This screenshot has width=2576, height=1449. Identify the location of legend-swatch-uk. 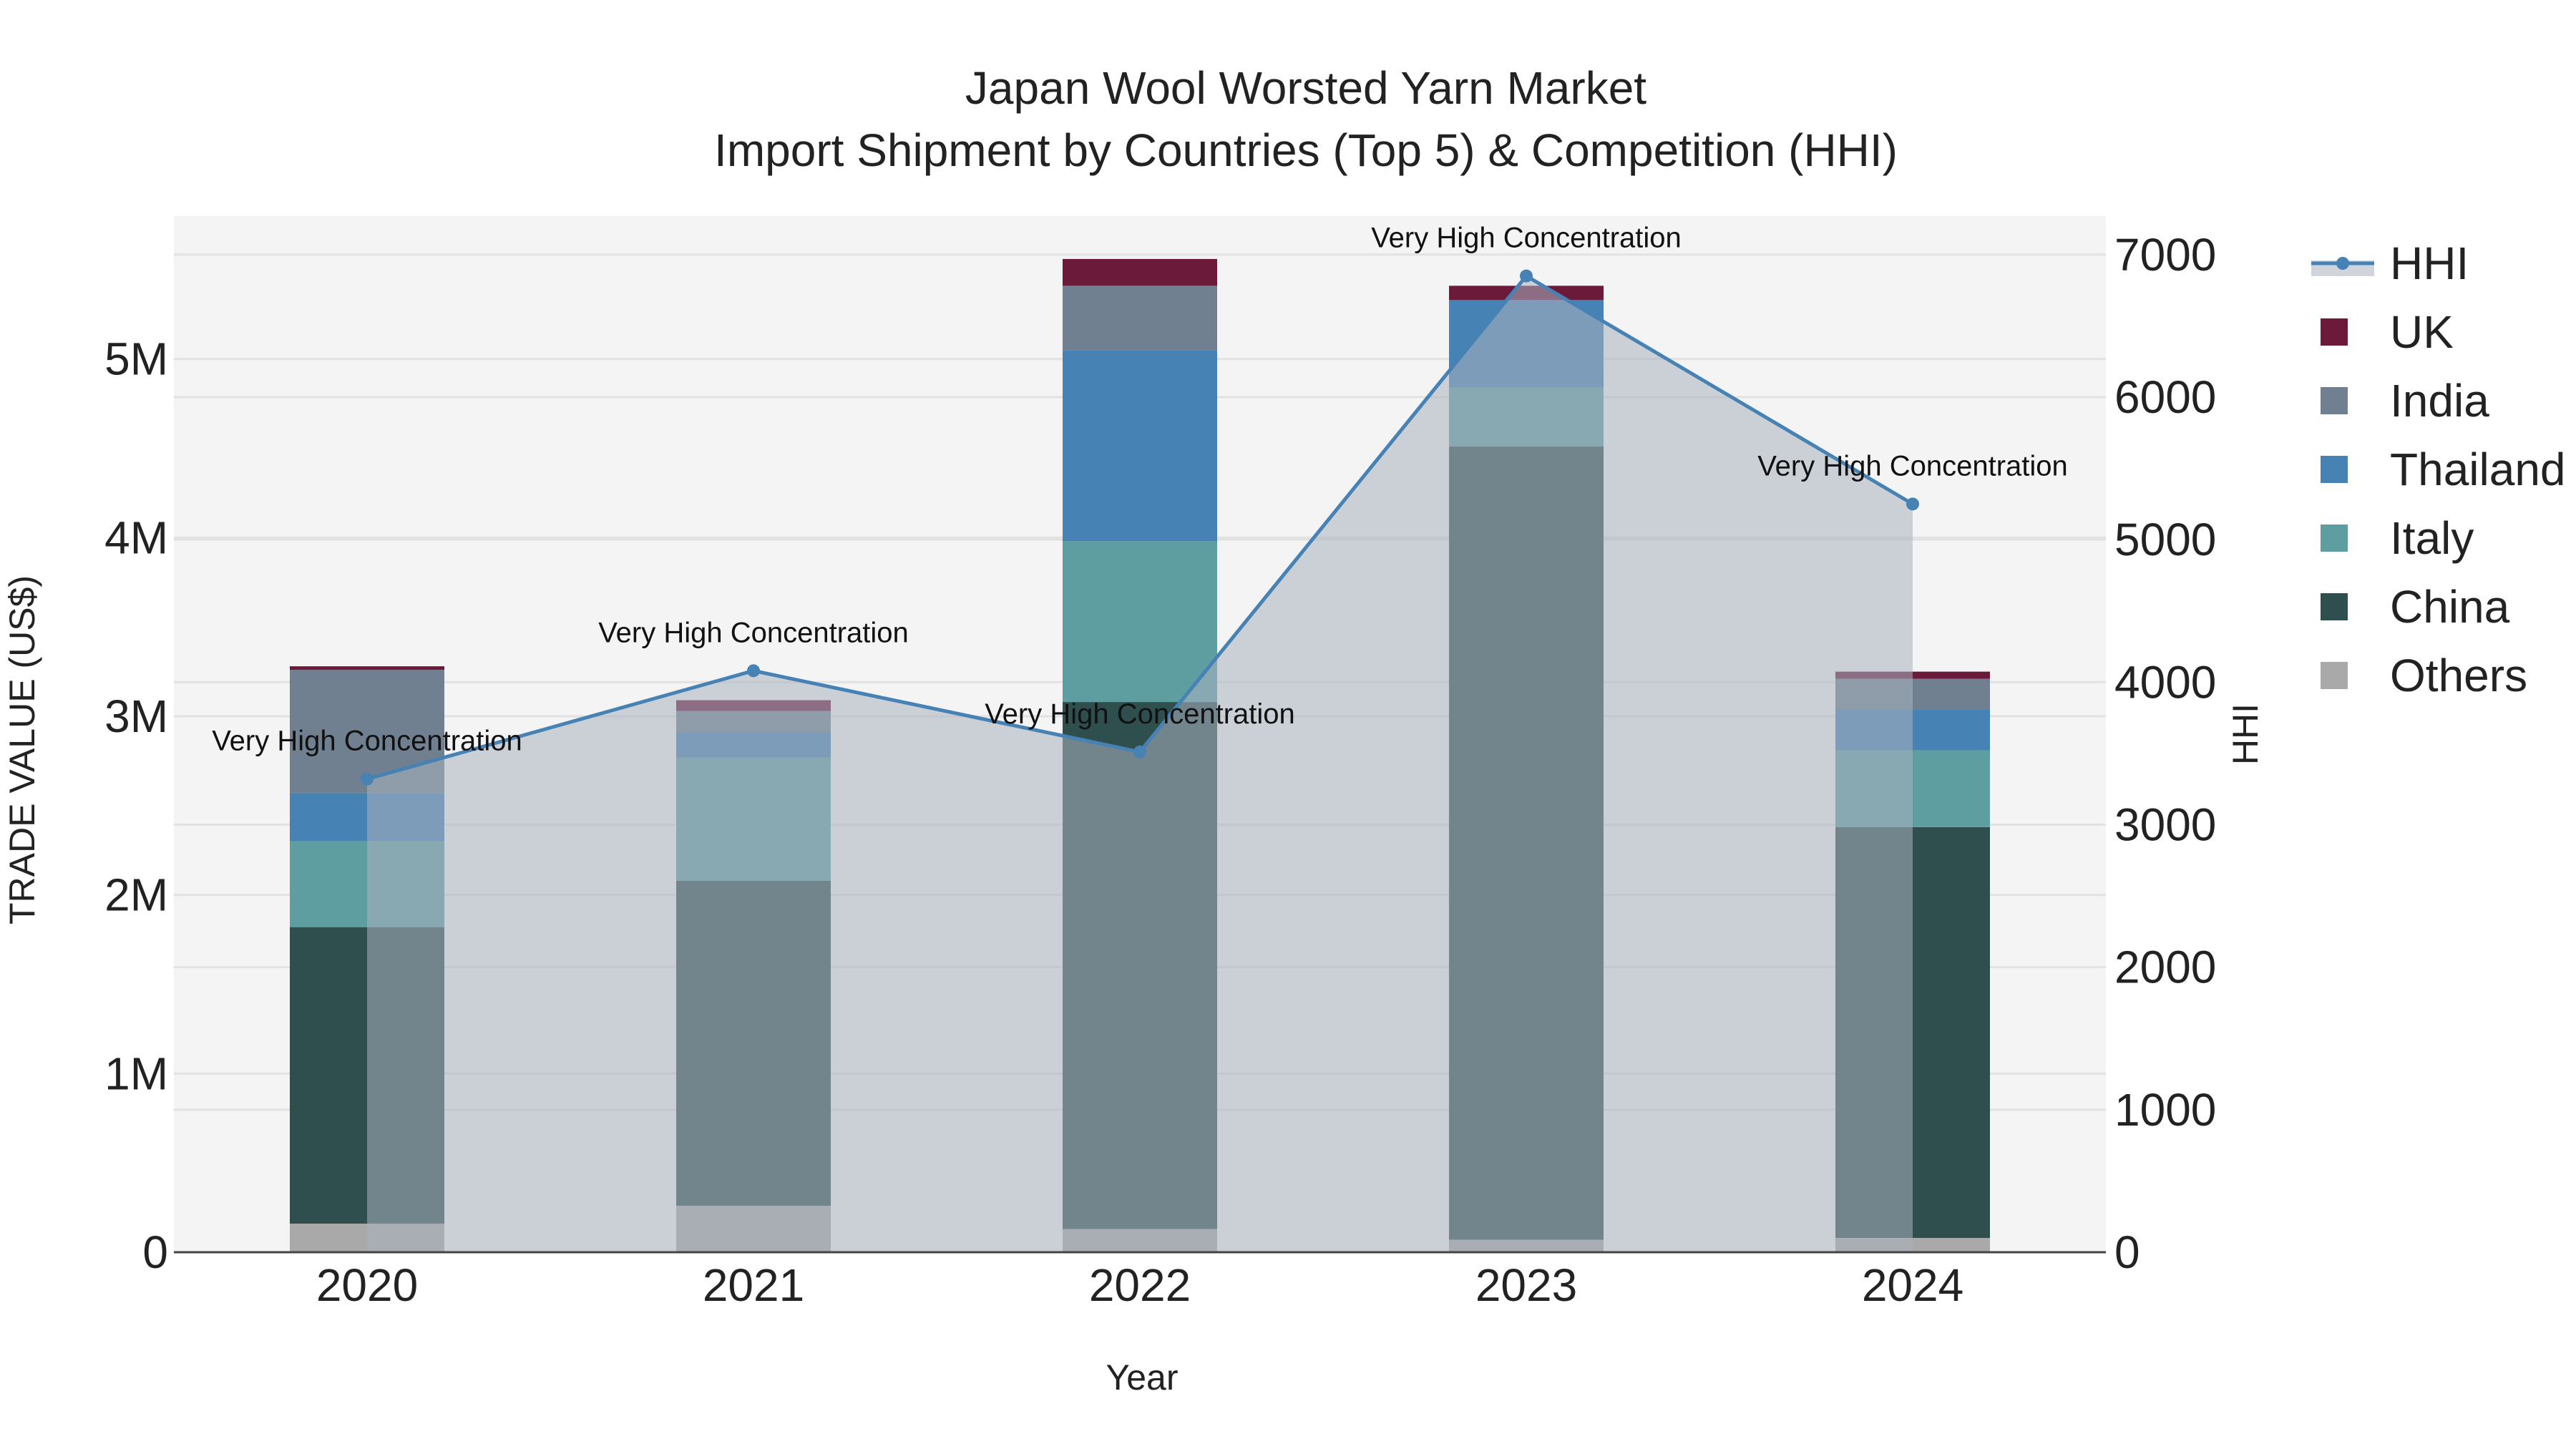
(2334, 332).